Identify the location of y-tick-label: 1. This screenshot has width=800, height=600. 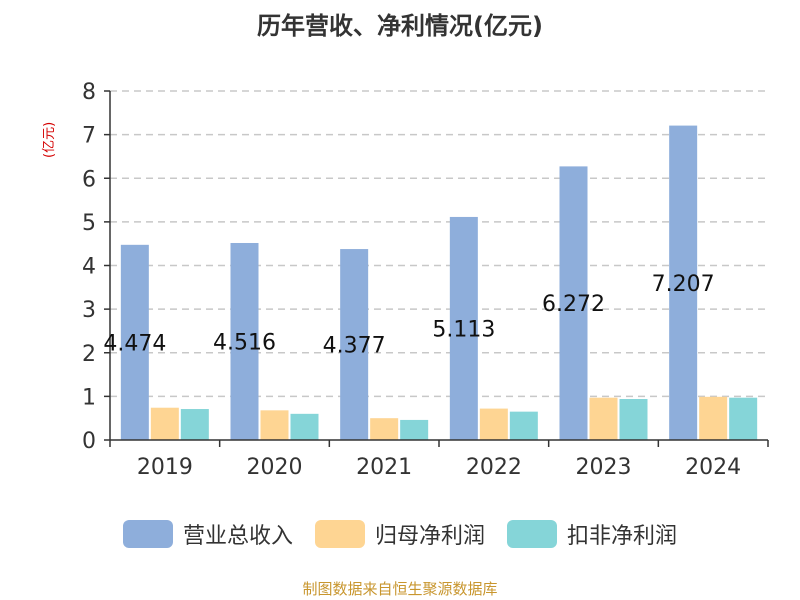
(89, 397).